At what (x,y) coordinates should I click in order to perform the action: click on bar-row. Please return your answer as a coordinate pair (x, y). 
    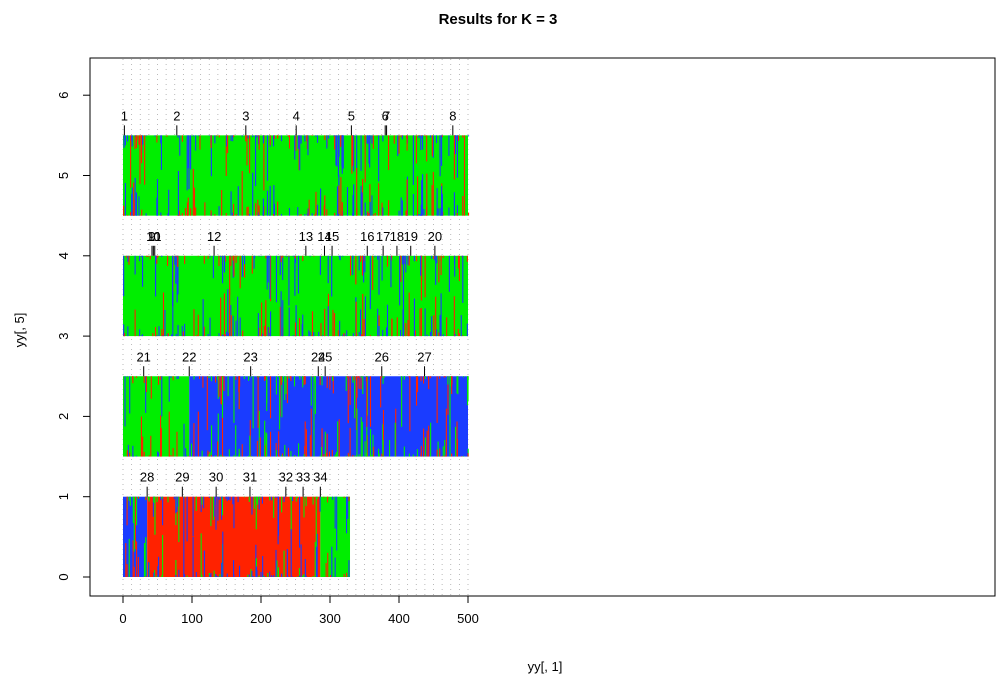
    Looking at the image, I should click on (296, 175).